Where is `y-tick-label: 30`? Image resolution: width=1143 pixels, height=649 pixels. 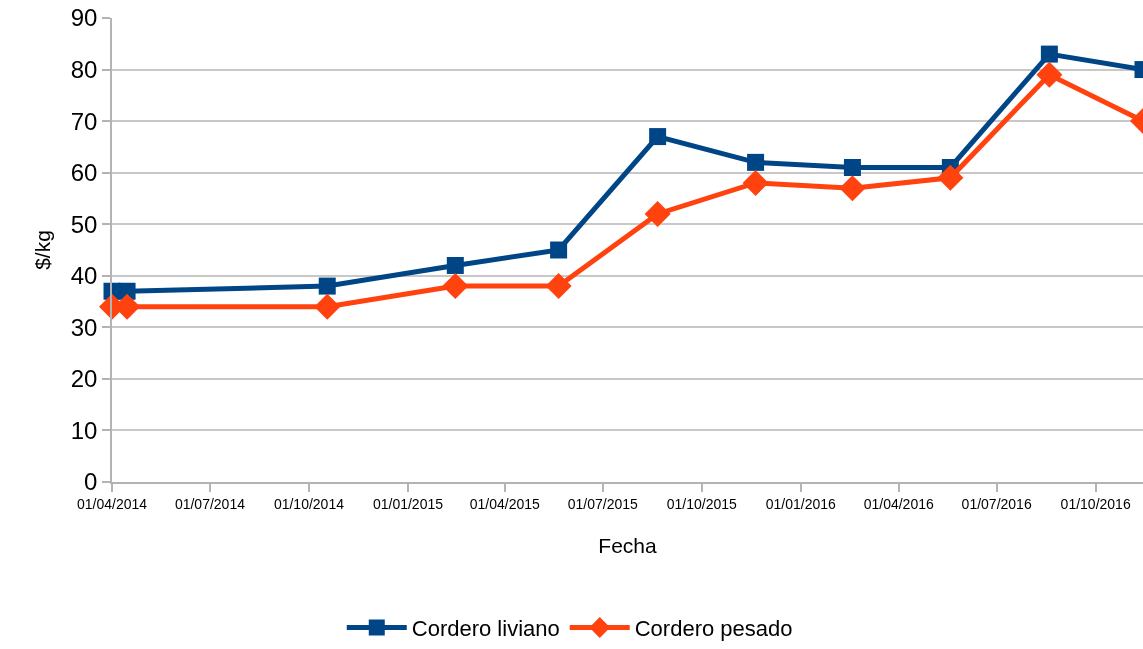 y-tick-label: 30 is located at coordinates (84, 327).